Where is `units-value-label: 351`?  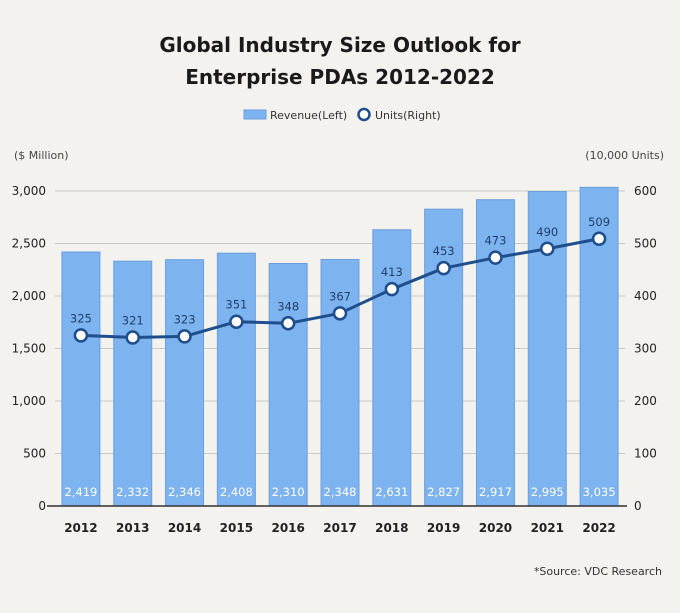 units-value-label: 351 is located at coordinates (236, 305).